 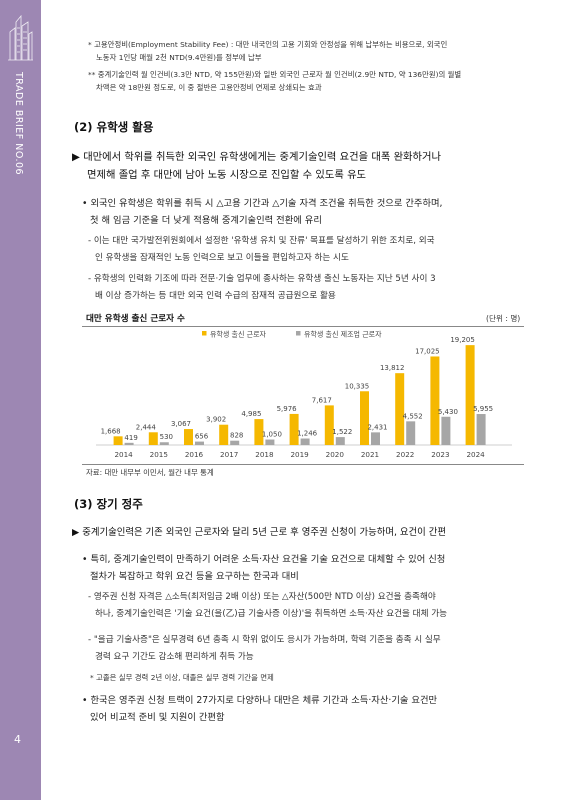 I want to click on bullet-line-cont: 절차가 복잡하고 학위 요건 등을 요구하는 한국과 대비, so click(x=194, y=576).